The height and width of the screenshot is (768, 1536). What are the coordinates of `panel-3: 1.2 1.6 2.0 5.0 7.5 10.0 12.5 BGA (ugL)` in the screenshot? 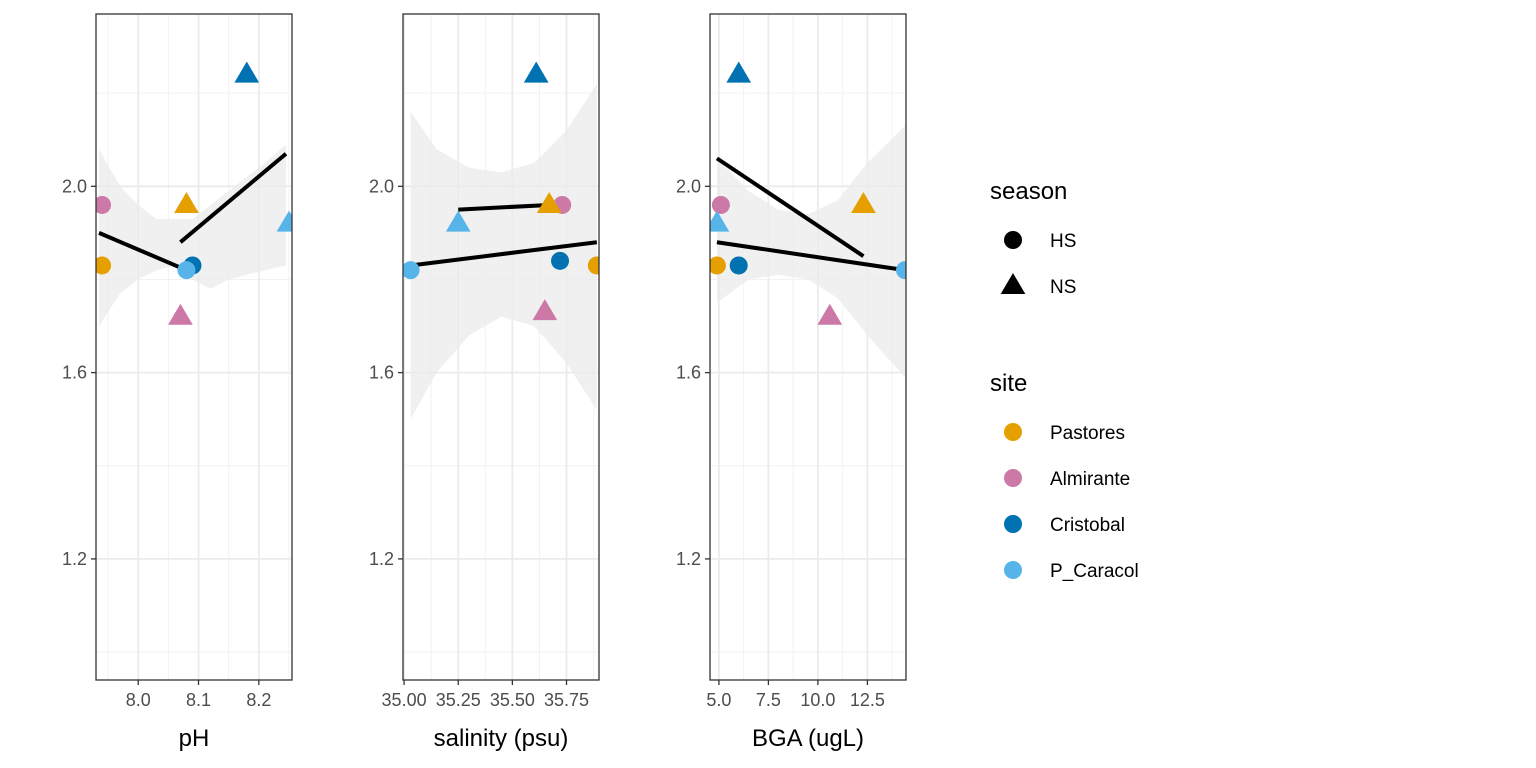 It's located at (791, 382).